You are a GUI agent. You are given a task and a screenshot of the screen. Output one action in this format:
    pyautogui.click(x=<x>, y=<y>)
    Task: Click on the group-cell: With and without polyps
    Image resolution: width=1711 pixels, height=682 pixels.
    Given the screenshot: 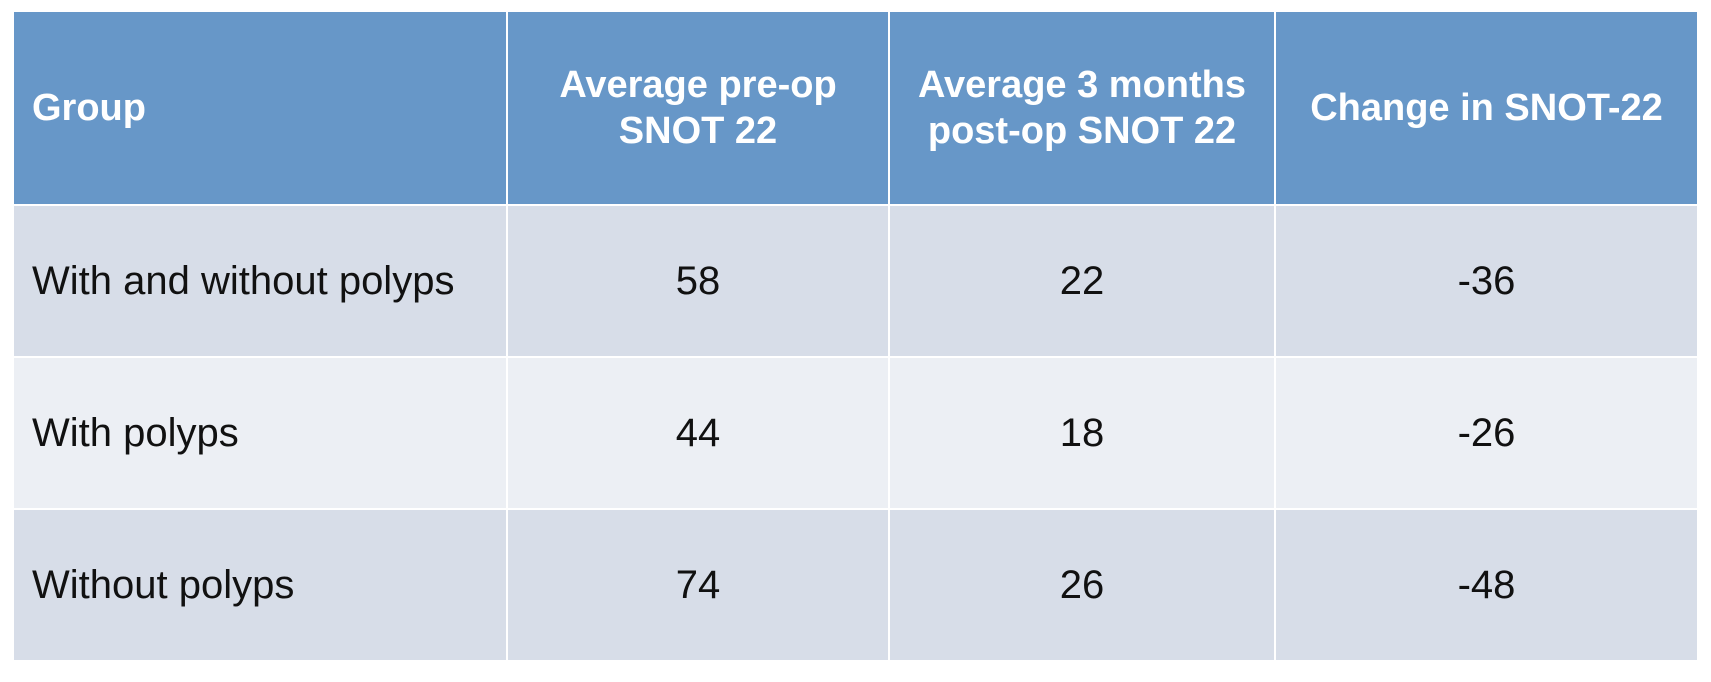 What is the action you would take?
    pyautogui.click(x=260, y=281)
    